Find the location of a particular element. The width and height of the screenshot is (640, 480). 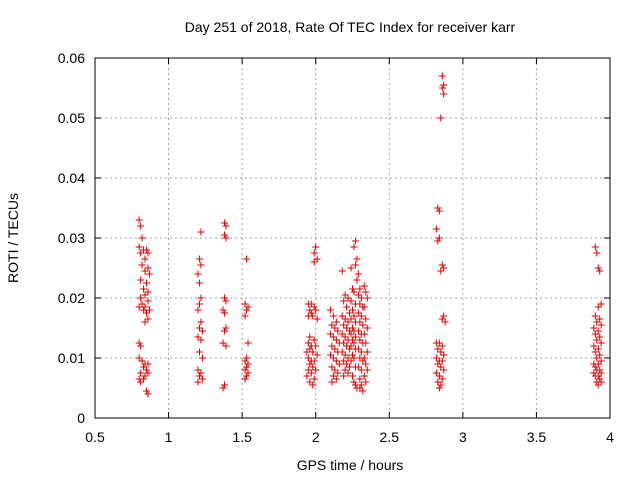

y-tick-label: 0.05 is located at coordinates (71, 118).